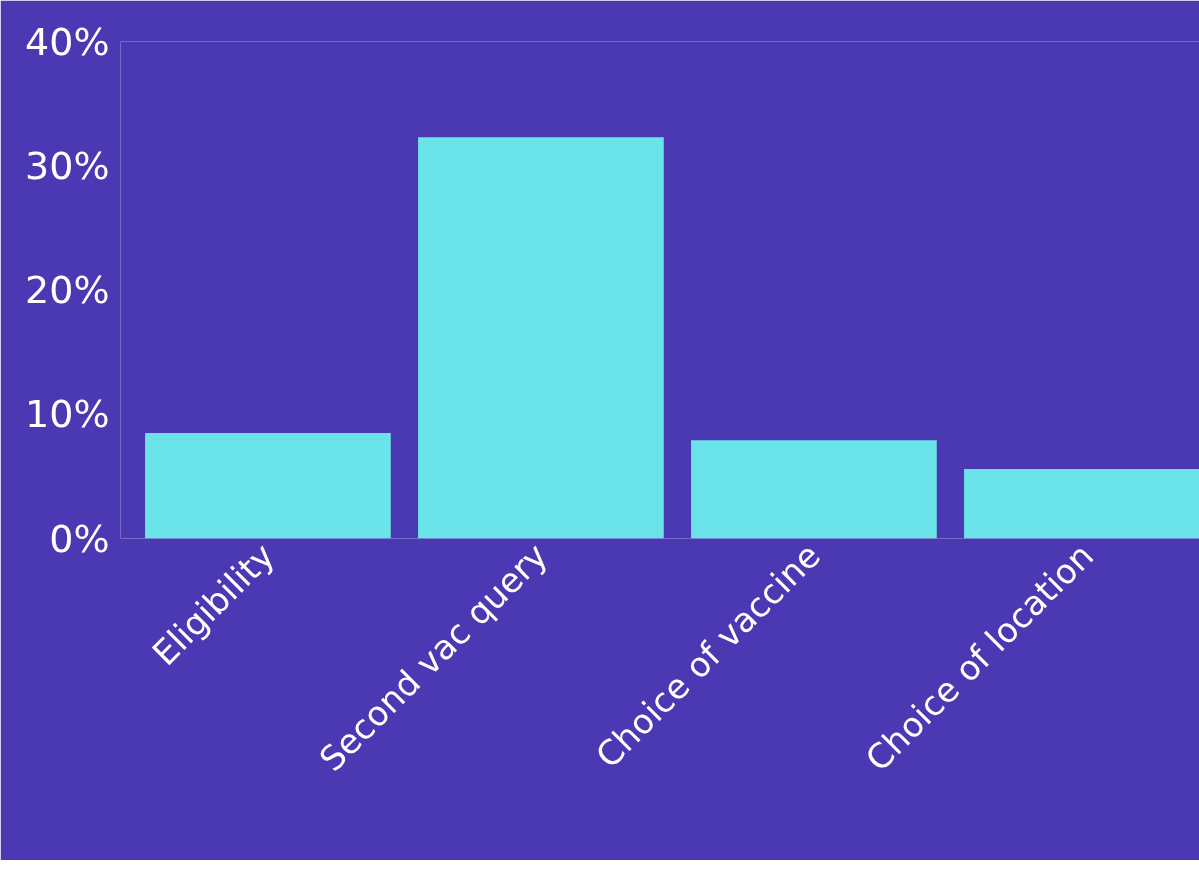 This screenshot has width=1199, height=872. I want to click on y-tick-label: 20%, so click(67, 290).